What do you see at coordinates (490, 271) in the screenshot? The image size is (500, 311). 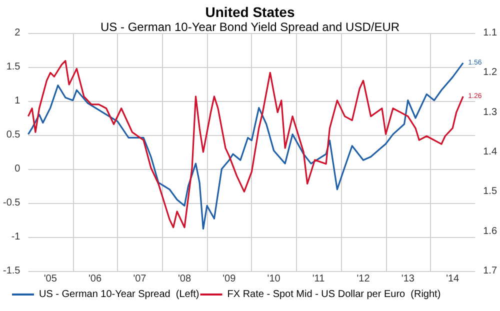 I see `y2-tick-label: 1.7` at bounding box center [490, 271].